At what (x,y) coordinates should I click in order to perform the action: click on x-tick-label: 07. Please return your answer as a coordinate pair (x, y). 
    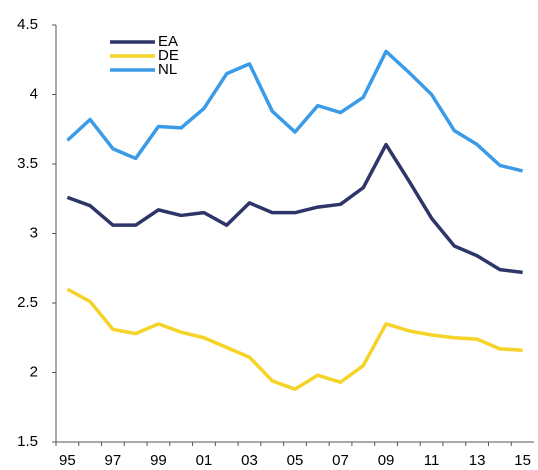
    Looking at the image, I should click on (340, 460).